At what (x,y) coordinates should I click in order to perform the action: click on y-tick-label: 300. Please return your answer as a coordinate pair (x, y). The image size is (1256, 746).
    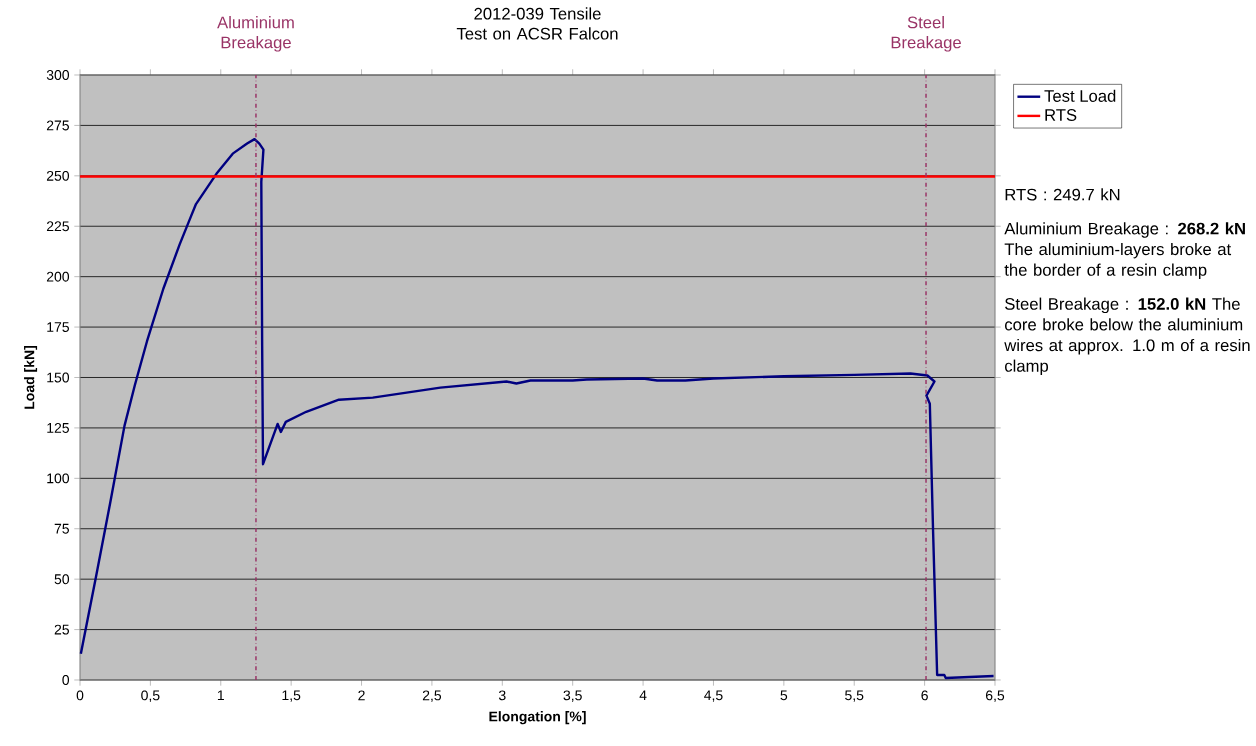
    Looking at the image, I should click on (58, 75).